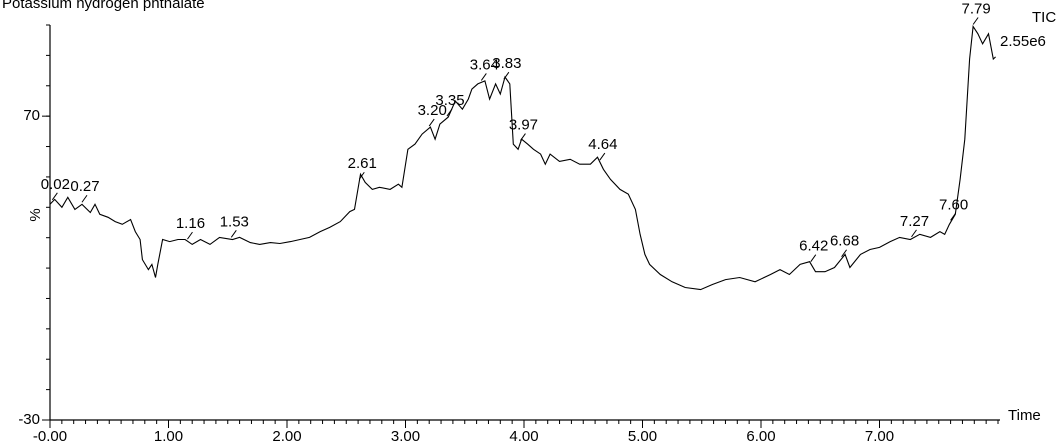 The height and width of the screenshot is (445, 1061). What do you see at coordinates (31, 115) in the screenshot?
I see `y-tick-label: 70` at bounding box center [31, 115].